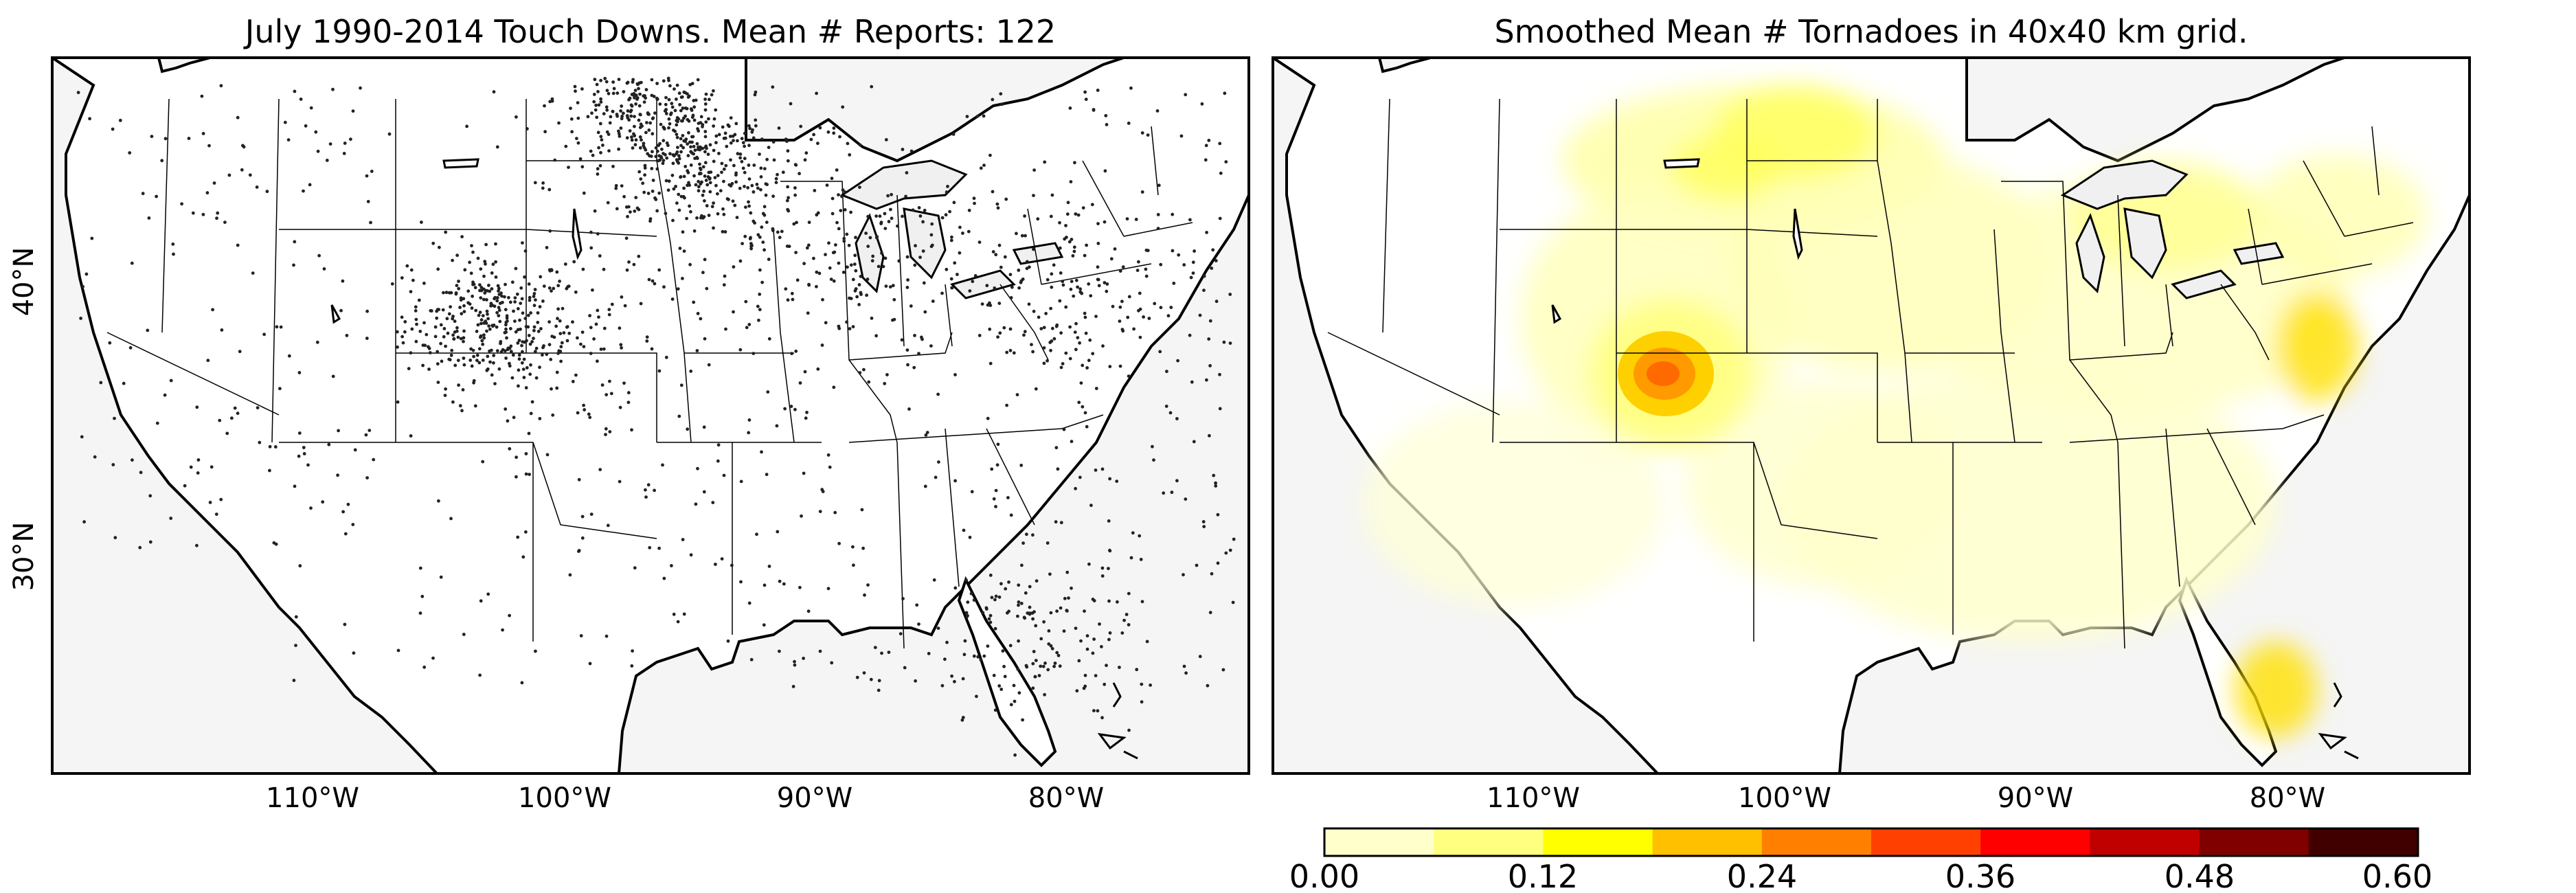  I want to click on left-lat-tick-40n: 40°N, so click(24, 282).